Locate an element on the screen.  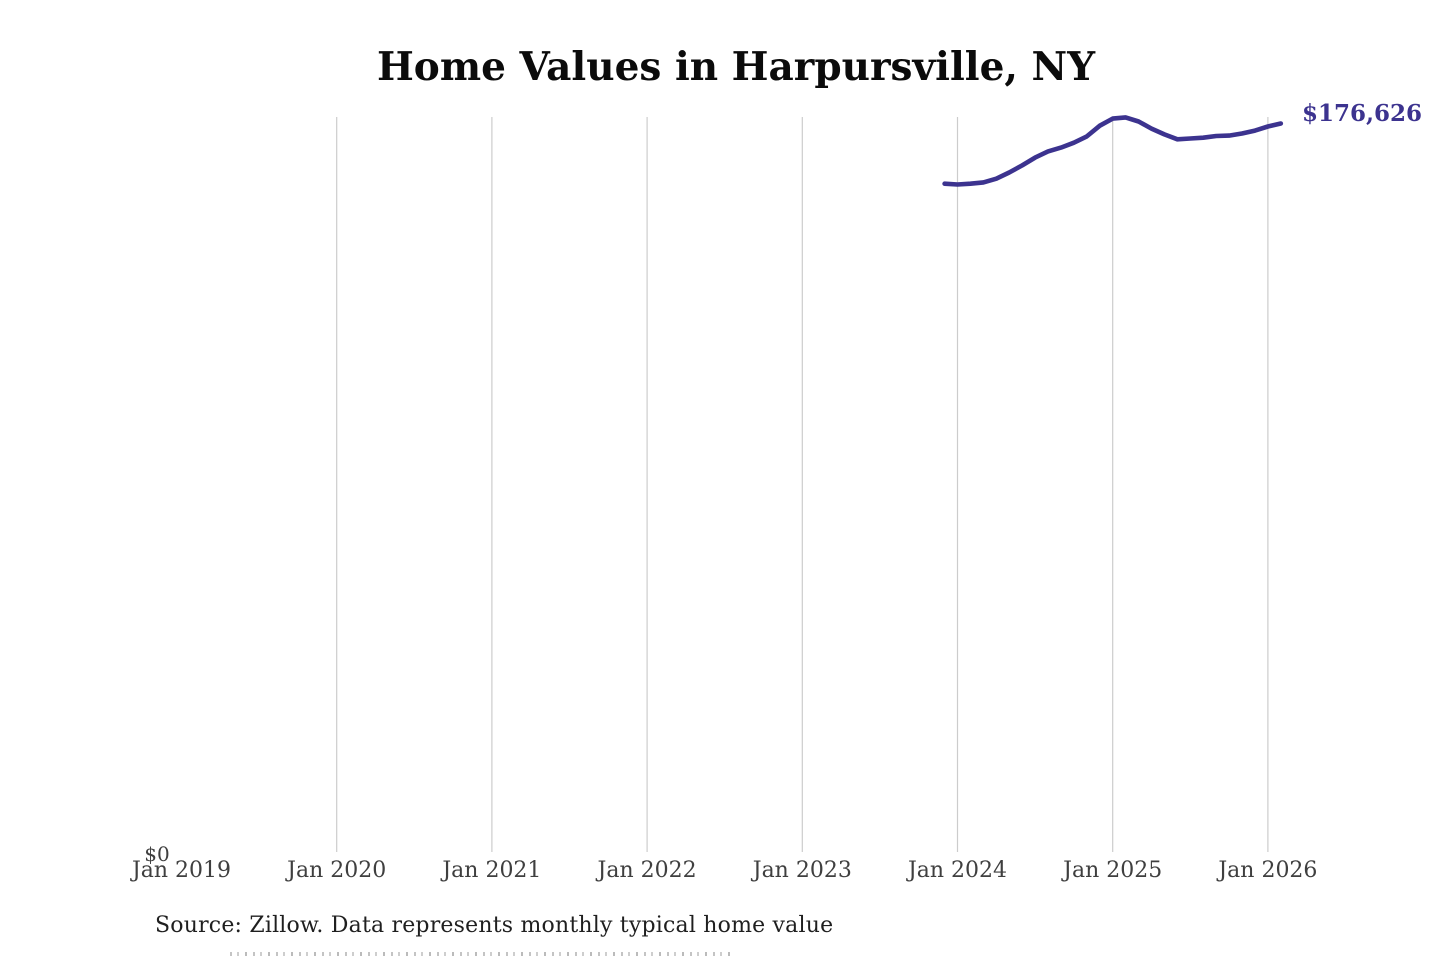
x-axis-tick-label: Jan 2019 is located at coordinates (181, 870).